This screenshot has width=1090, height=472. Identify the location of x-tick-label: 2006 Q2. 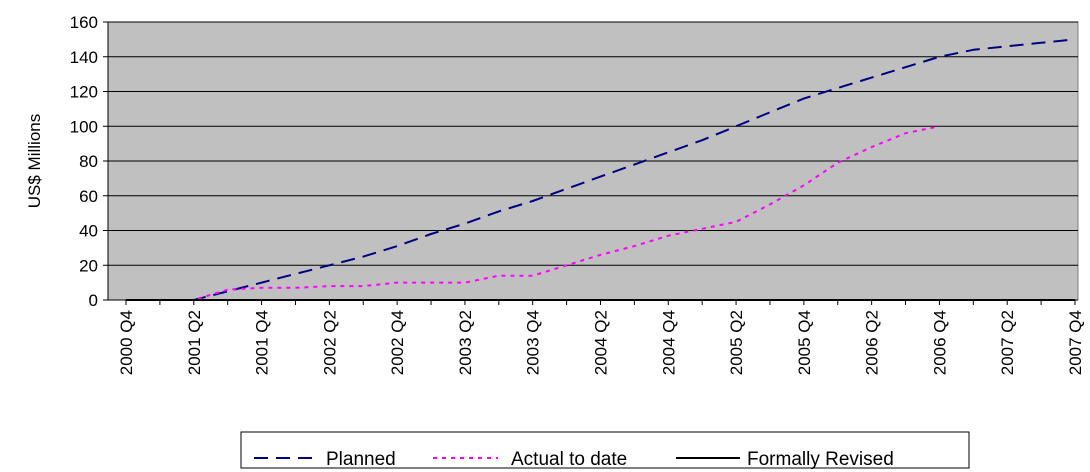
(872, 342).